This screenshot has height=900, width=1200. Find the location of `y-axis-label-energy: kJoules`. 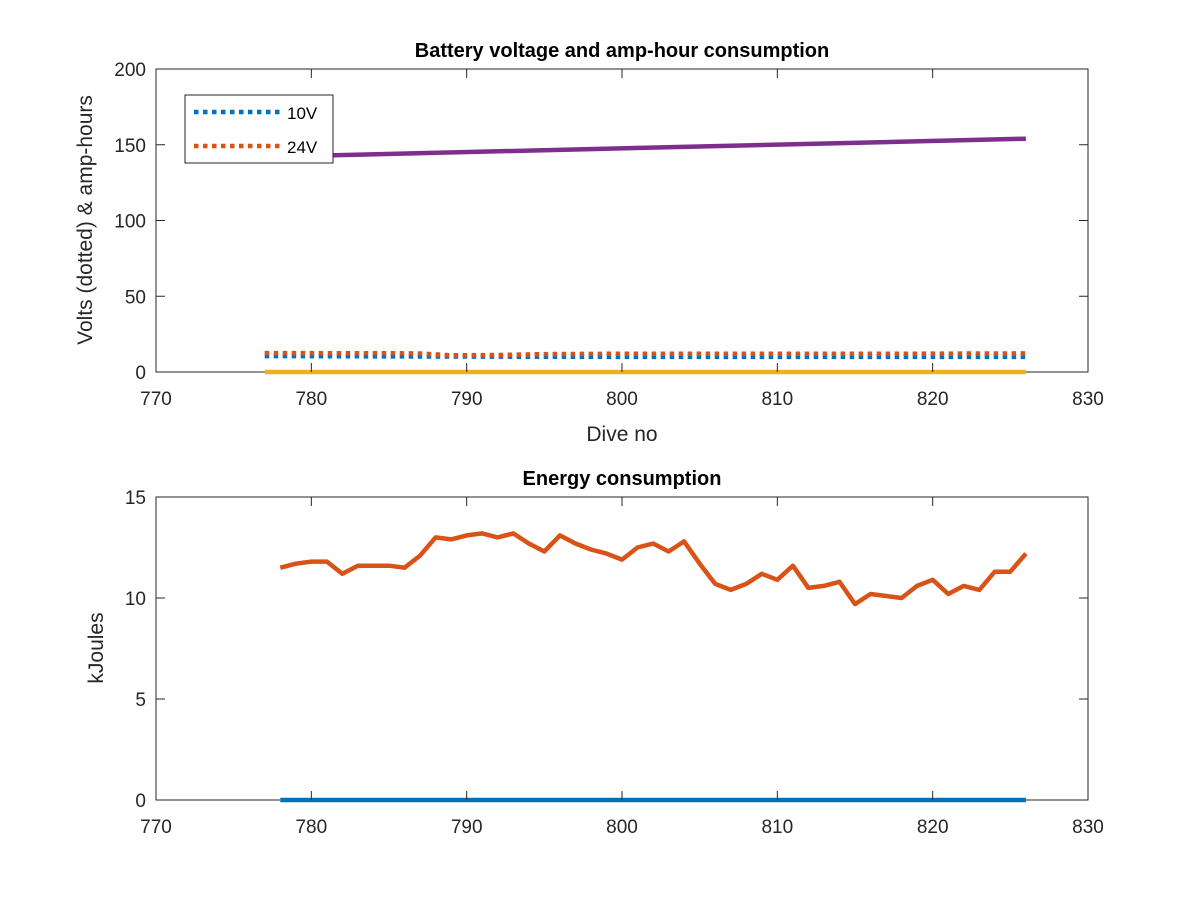

y-axis-label-energy: kJoules is located at coordinates (96, 647).